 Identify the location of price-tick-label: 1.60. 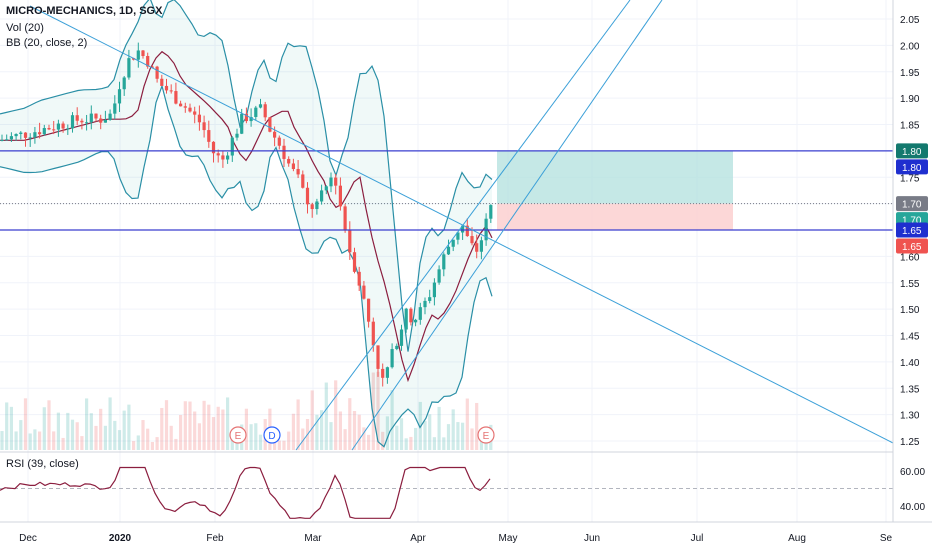
(910, 257).